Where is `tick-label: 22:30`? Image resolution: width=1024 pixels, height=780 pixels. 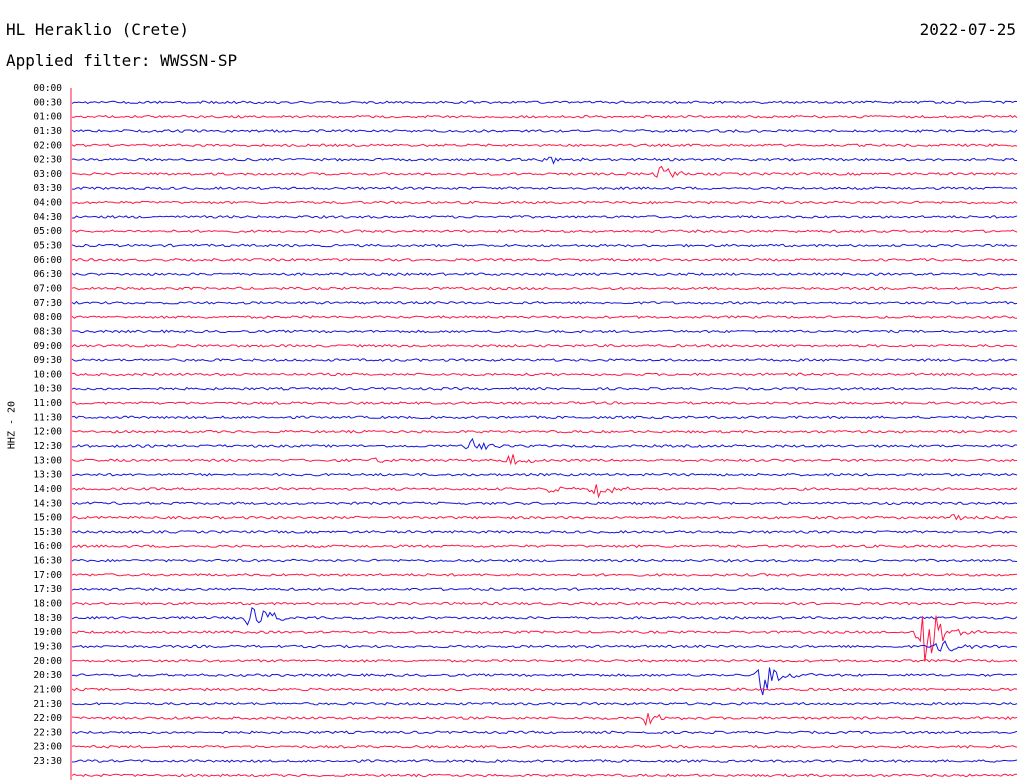 tick-label: 22:30 is located at coordinates (47, 732).